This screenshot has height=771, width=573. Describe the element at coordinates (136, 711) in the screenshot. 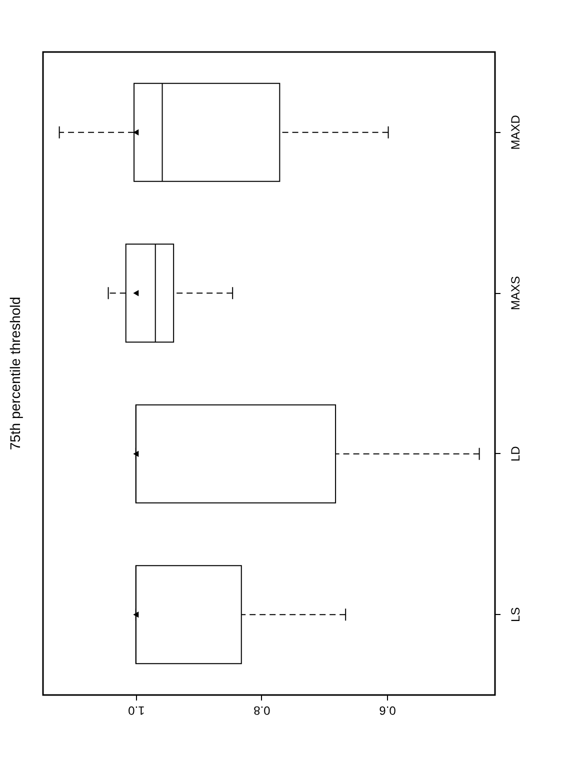

I see `x-tick-label: 1.0` at that location.